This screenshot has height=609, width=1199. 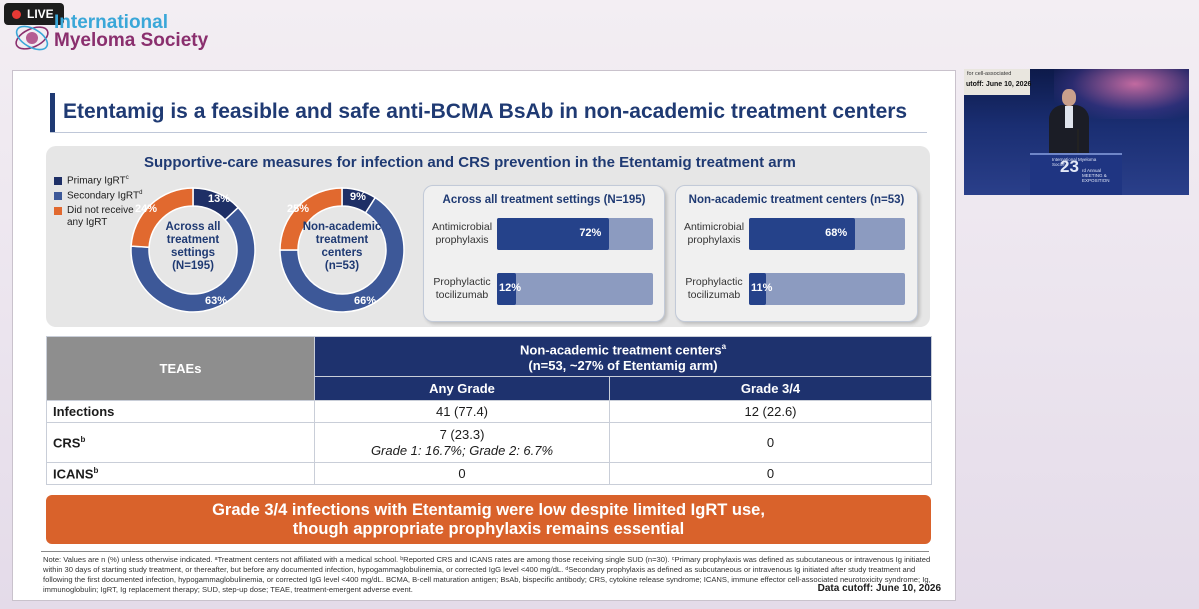 I want to click on legend-item-primary: Primary IgRTc, so click(x=99, y=182).